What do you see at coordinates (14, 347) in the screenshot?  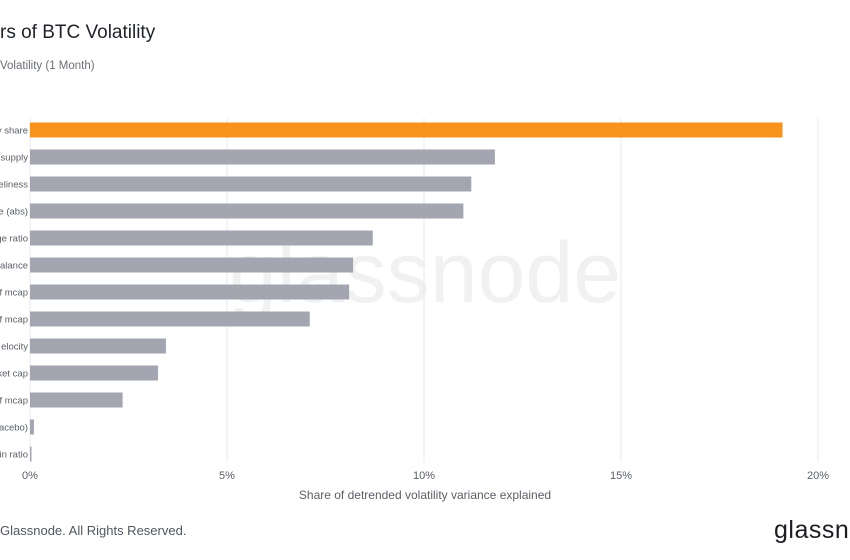 I see `category-label: elocity` at bounding box center [14, 347].